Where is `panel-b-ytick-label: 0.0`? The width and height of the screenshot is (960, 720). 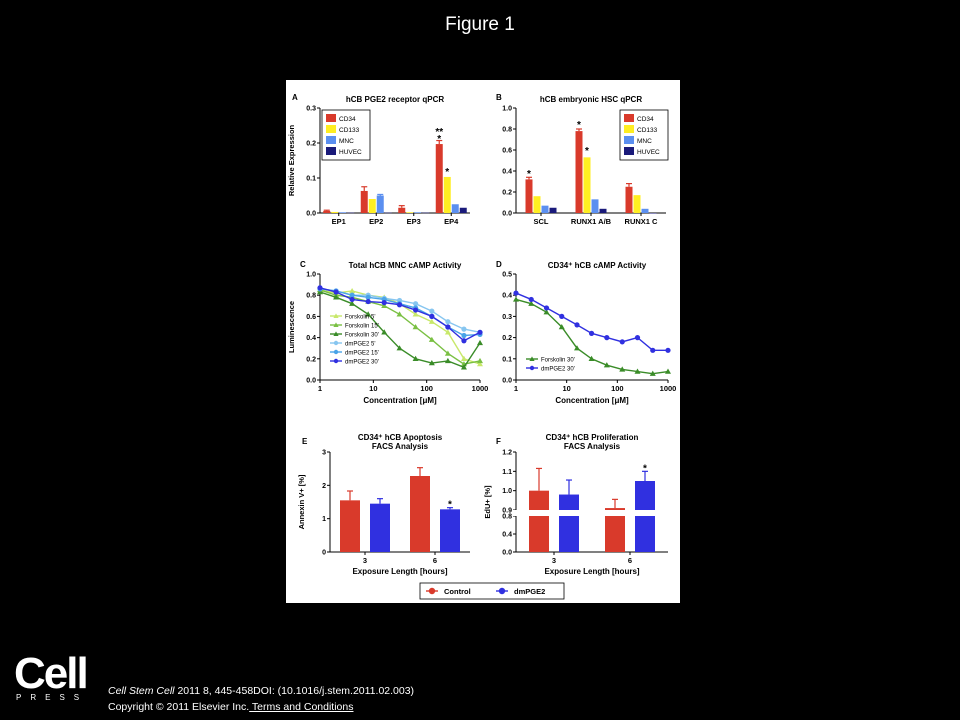 panel-b-ytick-label: 0.0 is located at coordinates (507, 214).